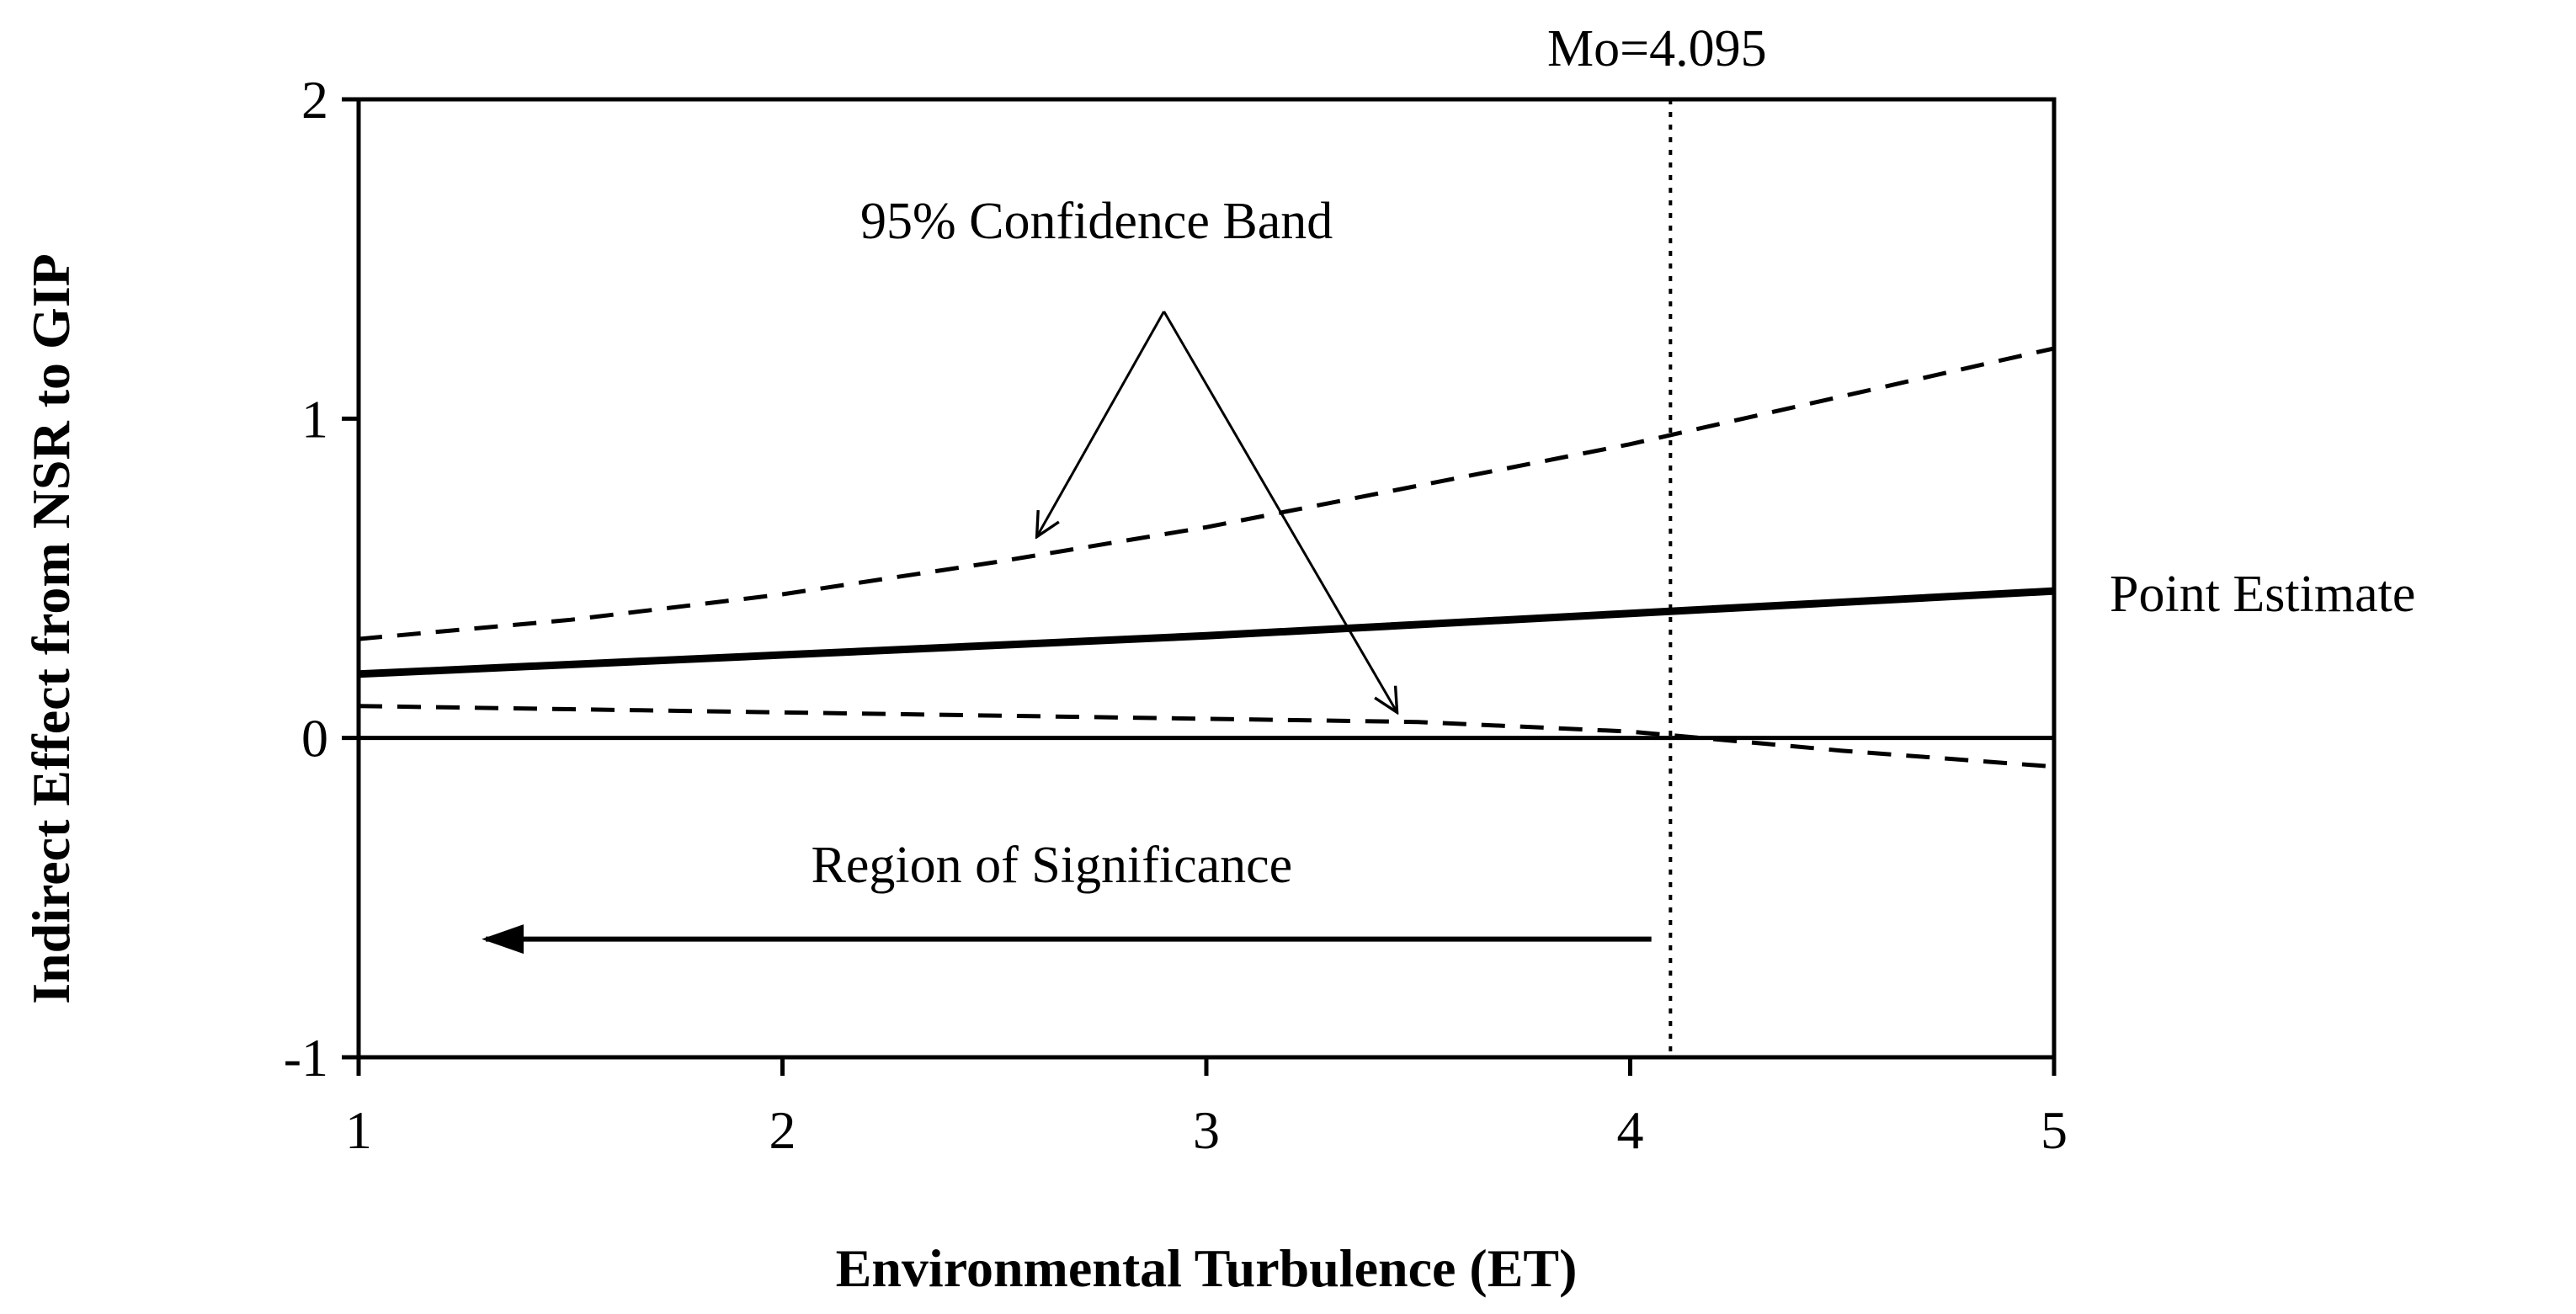 This screenshot has height=1314, width=2576. What do you see at coordinates (1657, 48) in the screenshot?
I see `moderator-label: Mo=4.095` at bounding box center [1657, 48].